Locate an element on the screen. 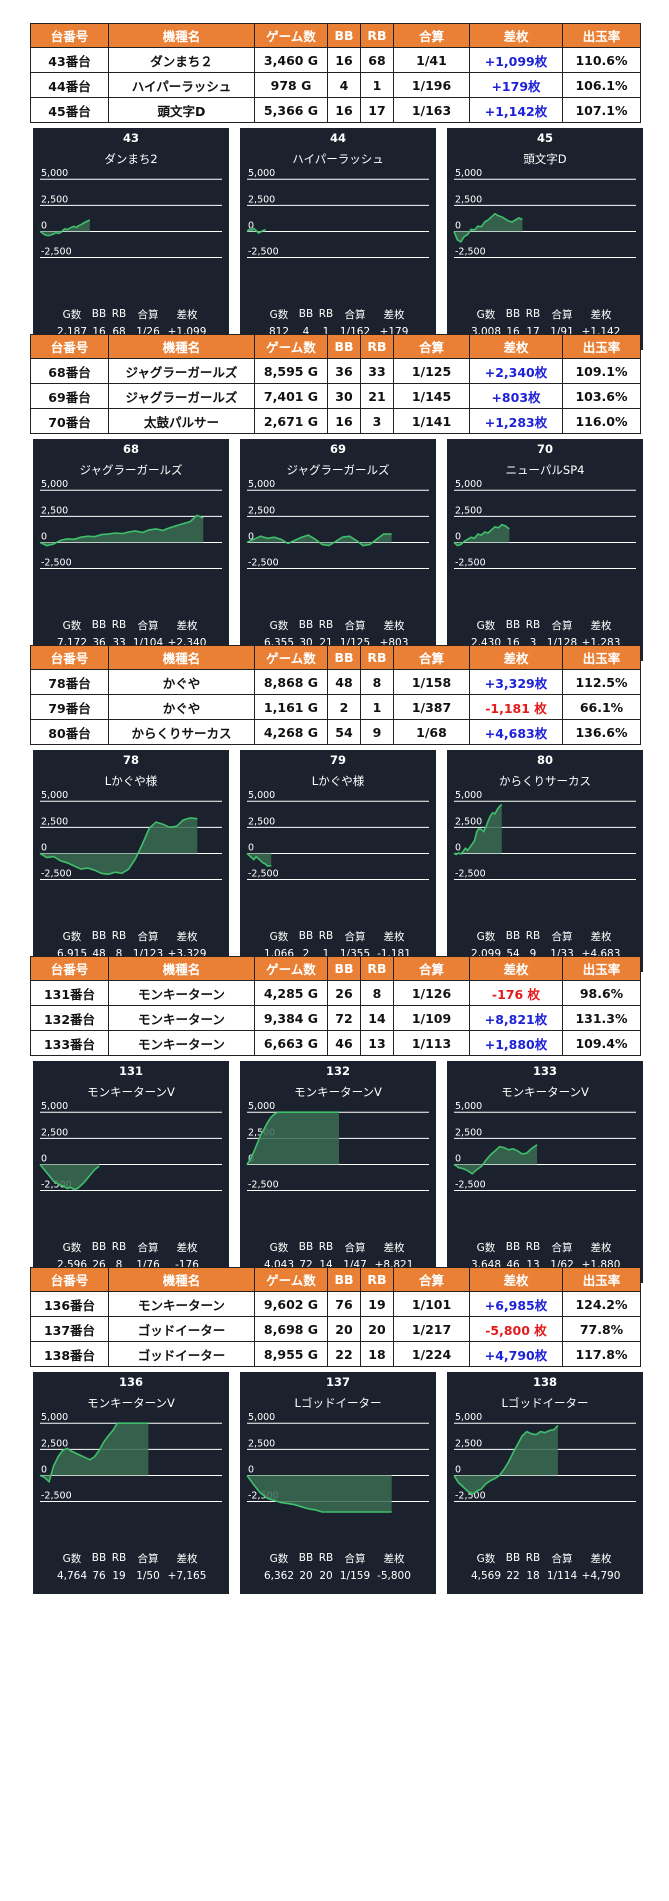 The width and height of the screenshot is (669, 1901). stats-value-row: 6,362 20 20 1/159 -5,800 is located at coordinates (338, 1576).